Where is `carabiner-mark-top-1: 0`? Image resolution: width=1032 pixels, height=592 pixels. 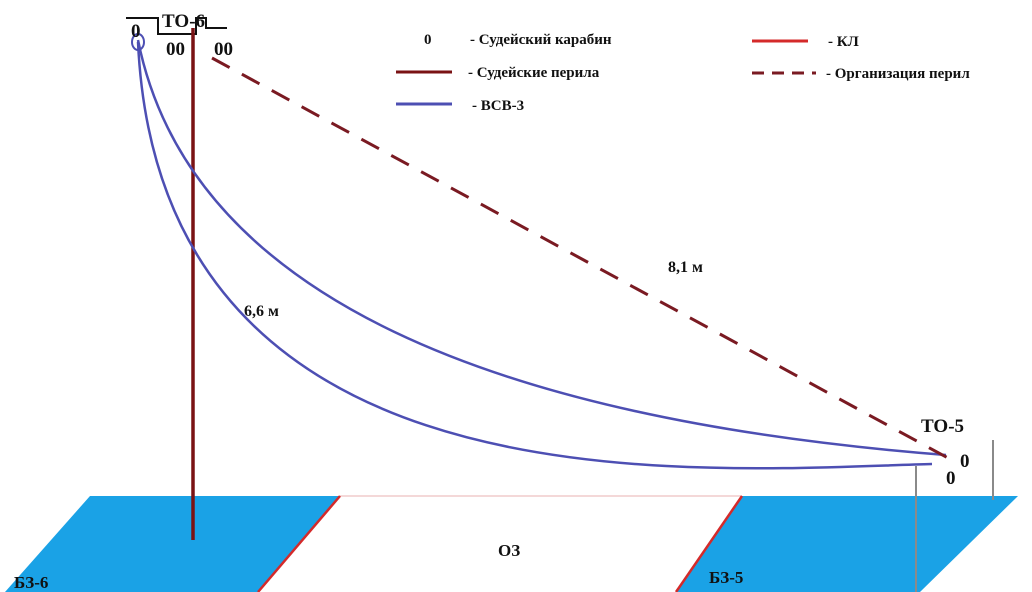
carabiner-mark-top-1: 0 is located at coordinates (136, 31).